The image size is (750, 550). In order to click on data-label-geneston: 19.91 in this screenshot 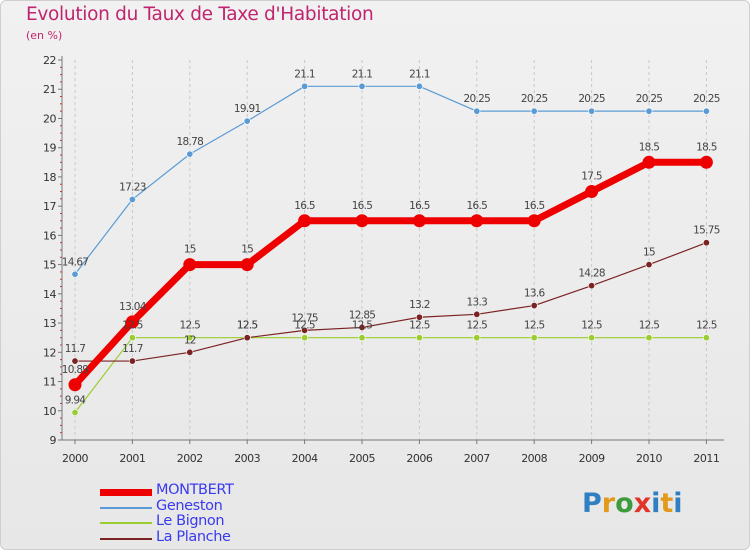, I will do `click(247, 109)`.